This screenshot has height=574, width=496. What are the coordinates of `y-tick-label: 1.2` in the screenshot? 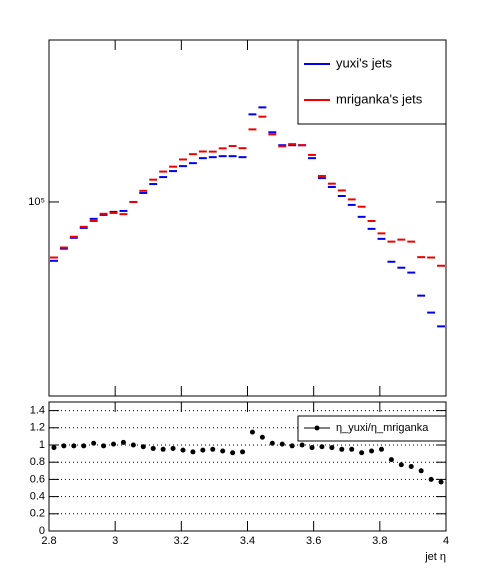 It's located at (37, 428).